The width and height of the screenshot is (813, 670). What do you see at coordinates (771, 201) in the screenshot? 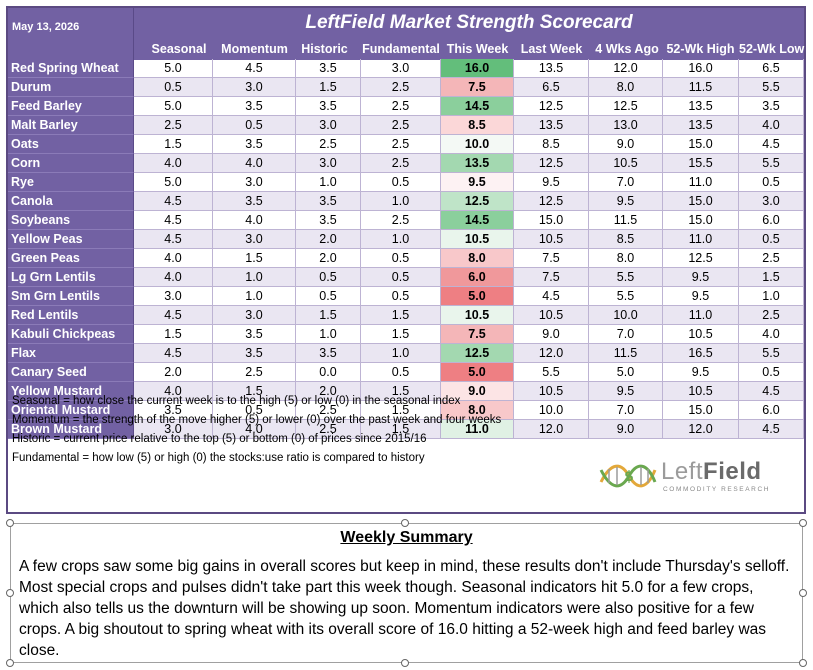
I see `52-wk-low-cell: 3.0` at bounding box center [771, 201].